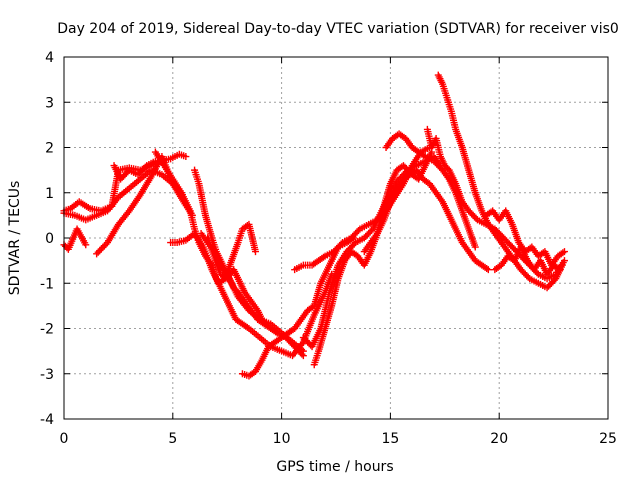 The image size is (640, 480). Describe the element at coordinates (47, 284) in the screenshot. I see `y-tick-label: -1` at that location.